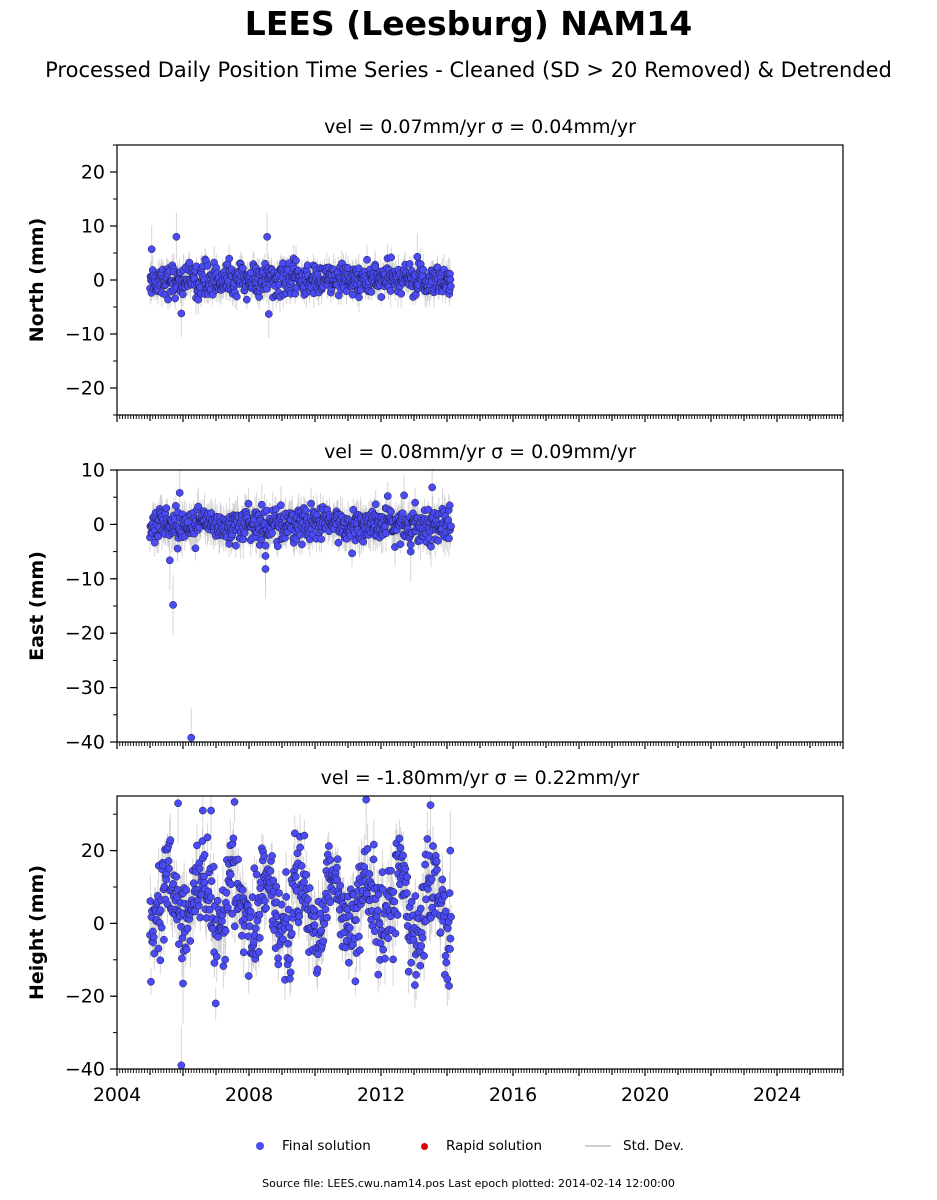  I want to click on final-solution-marker, so click(260, 1146).